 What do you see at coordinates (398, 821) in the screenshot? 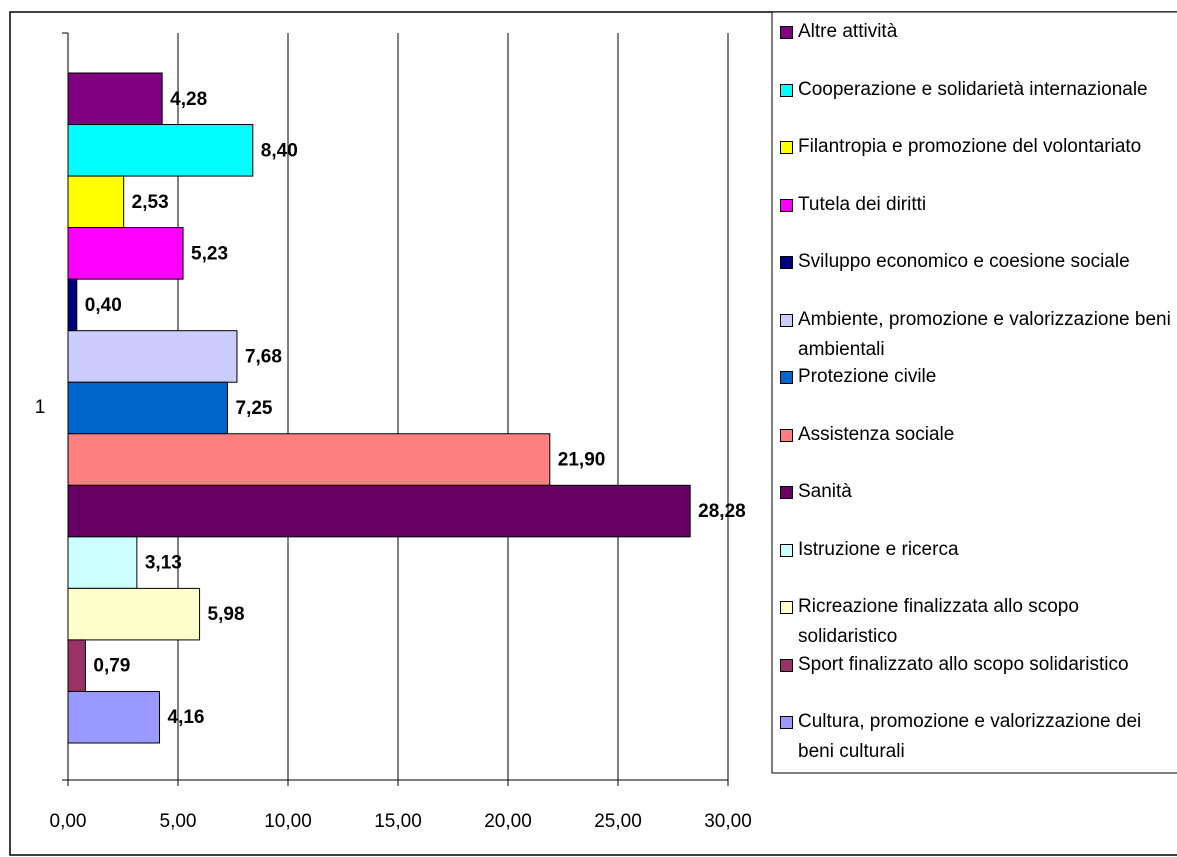
I see `x-tick-label: 15,00` at bounding box center [398, 821].